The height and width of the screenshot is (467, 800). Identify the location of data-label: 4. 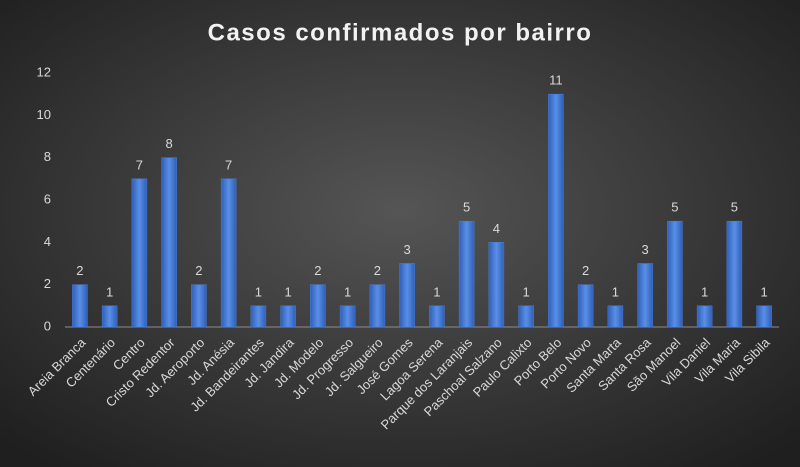
(496, 228).